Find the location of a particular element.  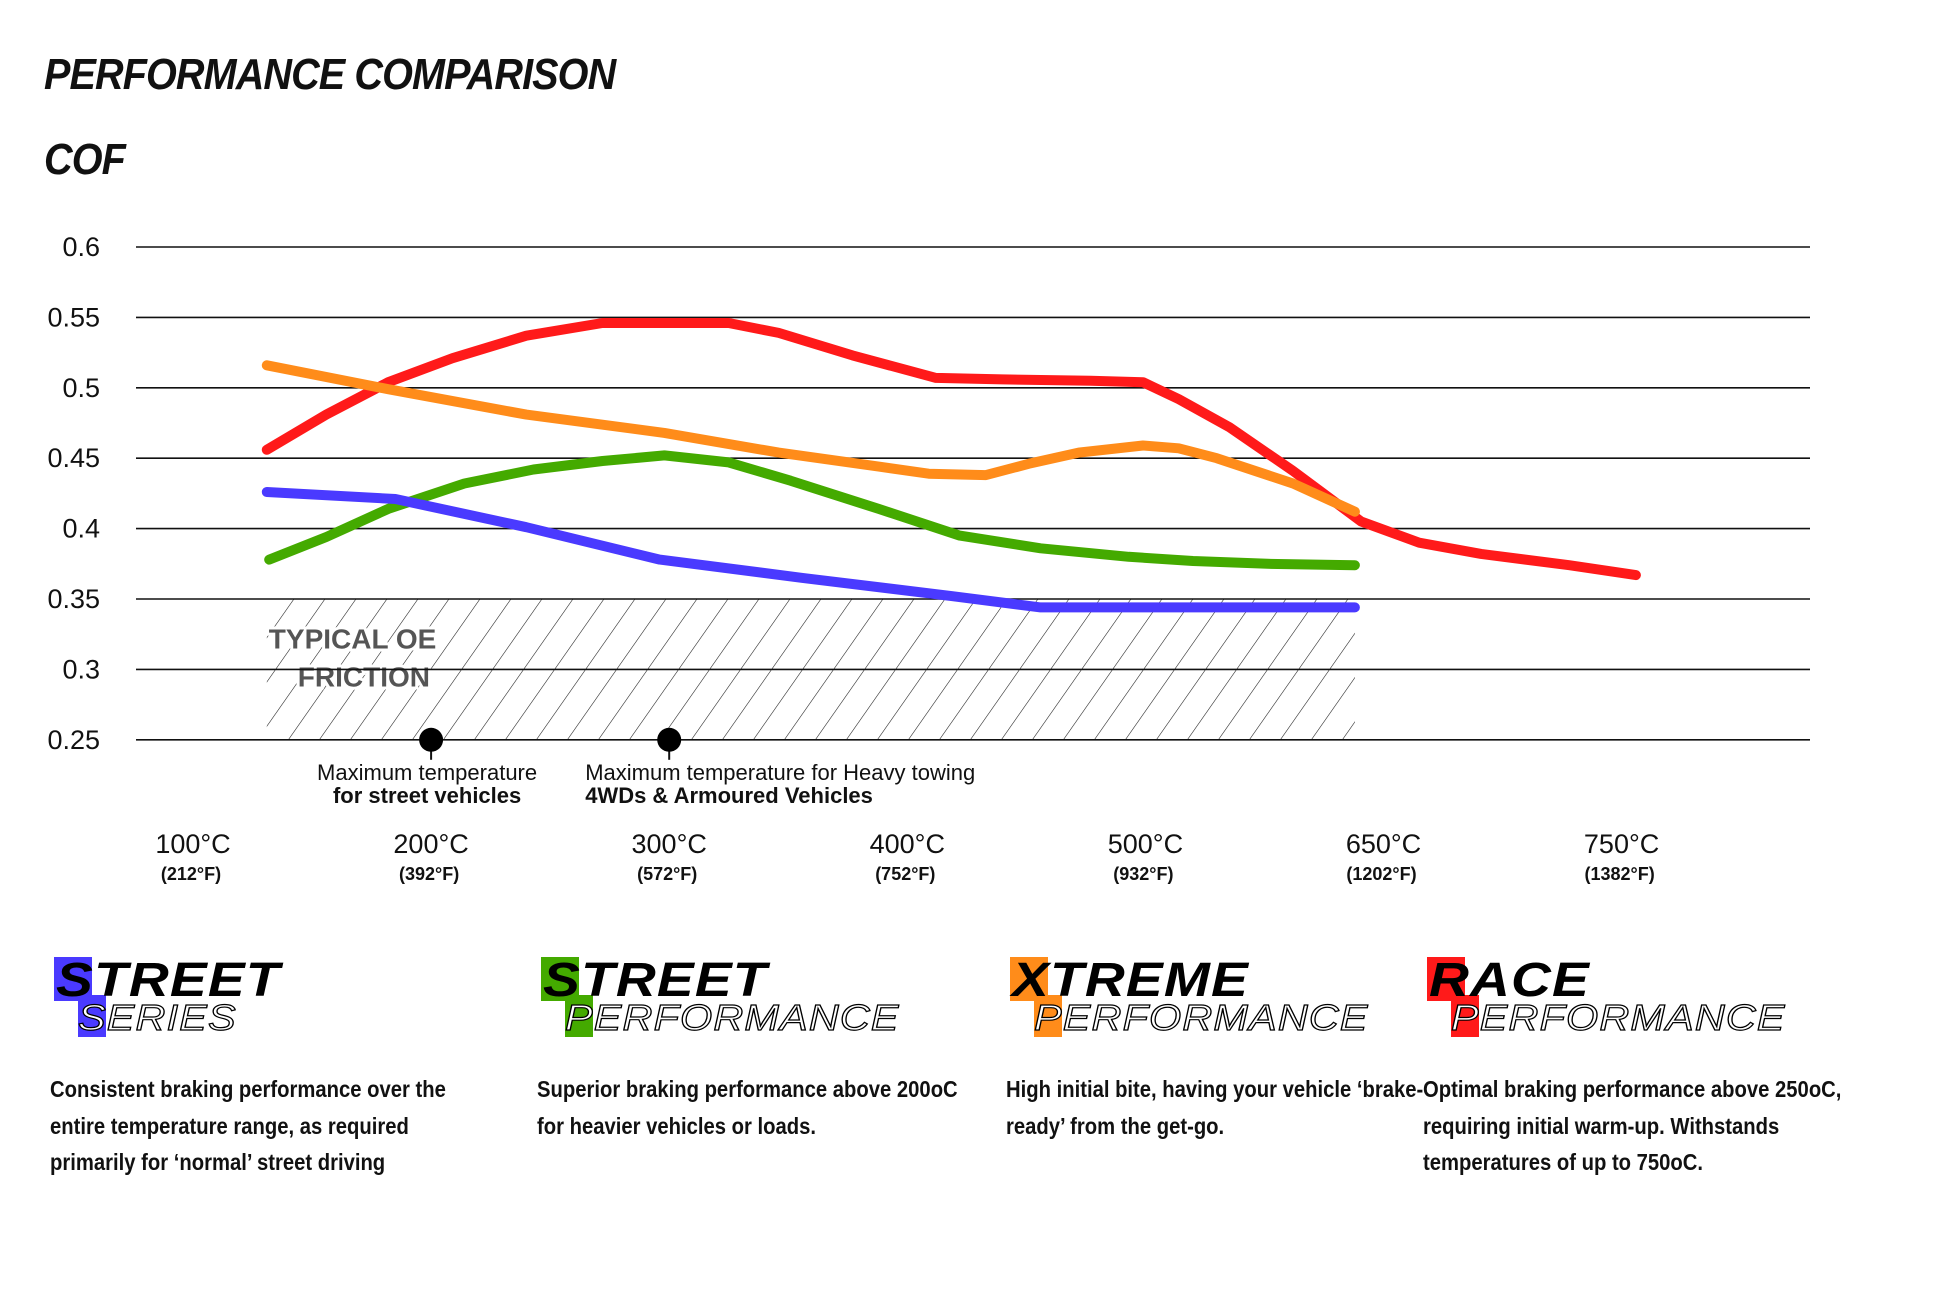

x-tick-label: 100°C is located at coordinates (192, 844).